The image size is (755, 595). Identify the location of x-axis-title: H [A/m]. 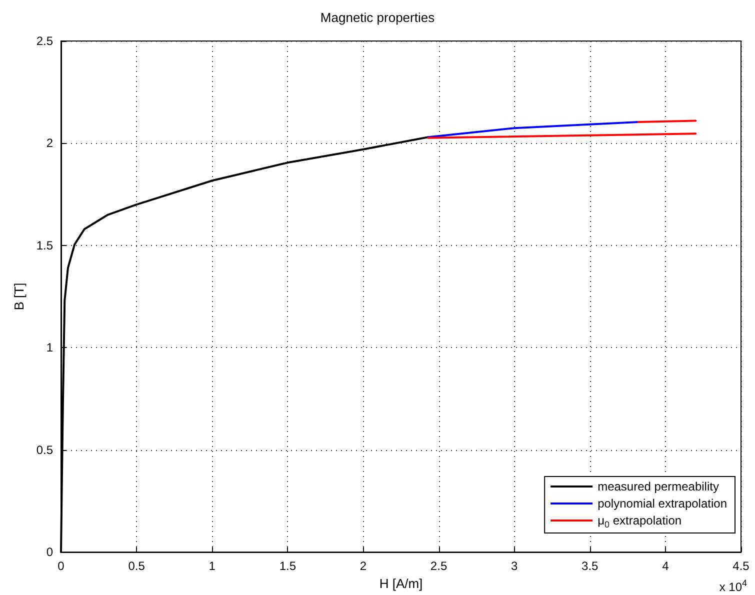
(401, 583).